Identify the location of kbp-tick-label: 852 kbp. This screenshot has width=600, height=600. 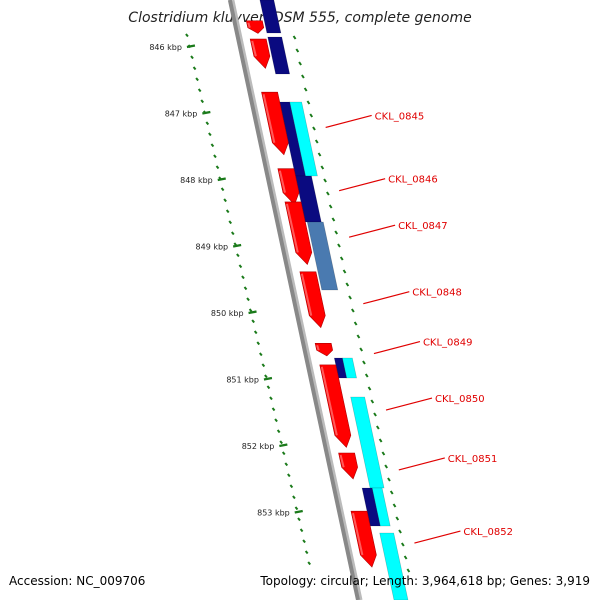
(258, 446).